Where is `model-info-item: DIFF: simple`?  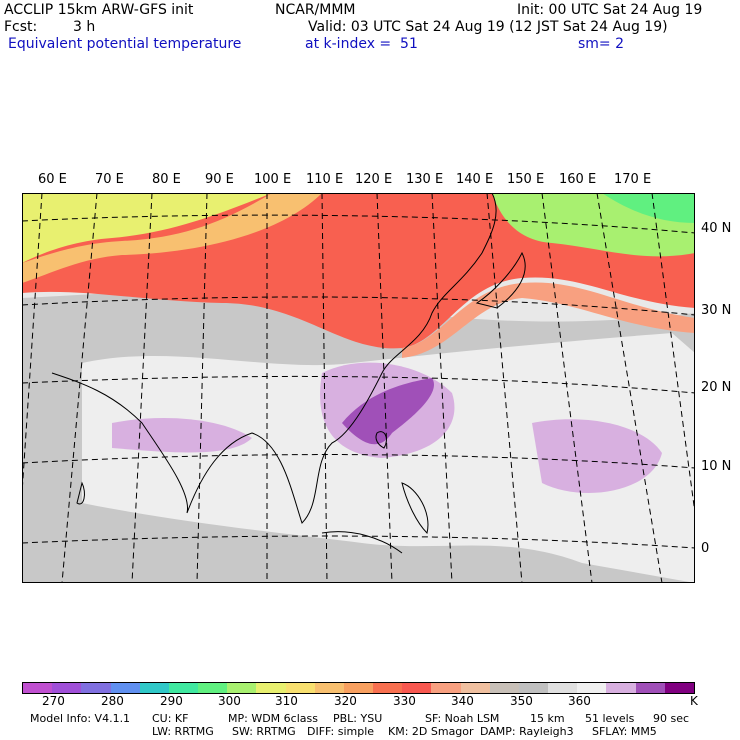
model-info-item: DIFF: simple is located at coordinates (341, 731).